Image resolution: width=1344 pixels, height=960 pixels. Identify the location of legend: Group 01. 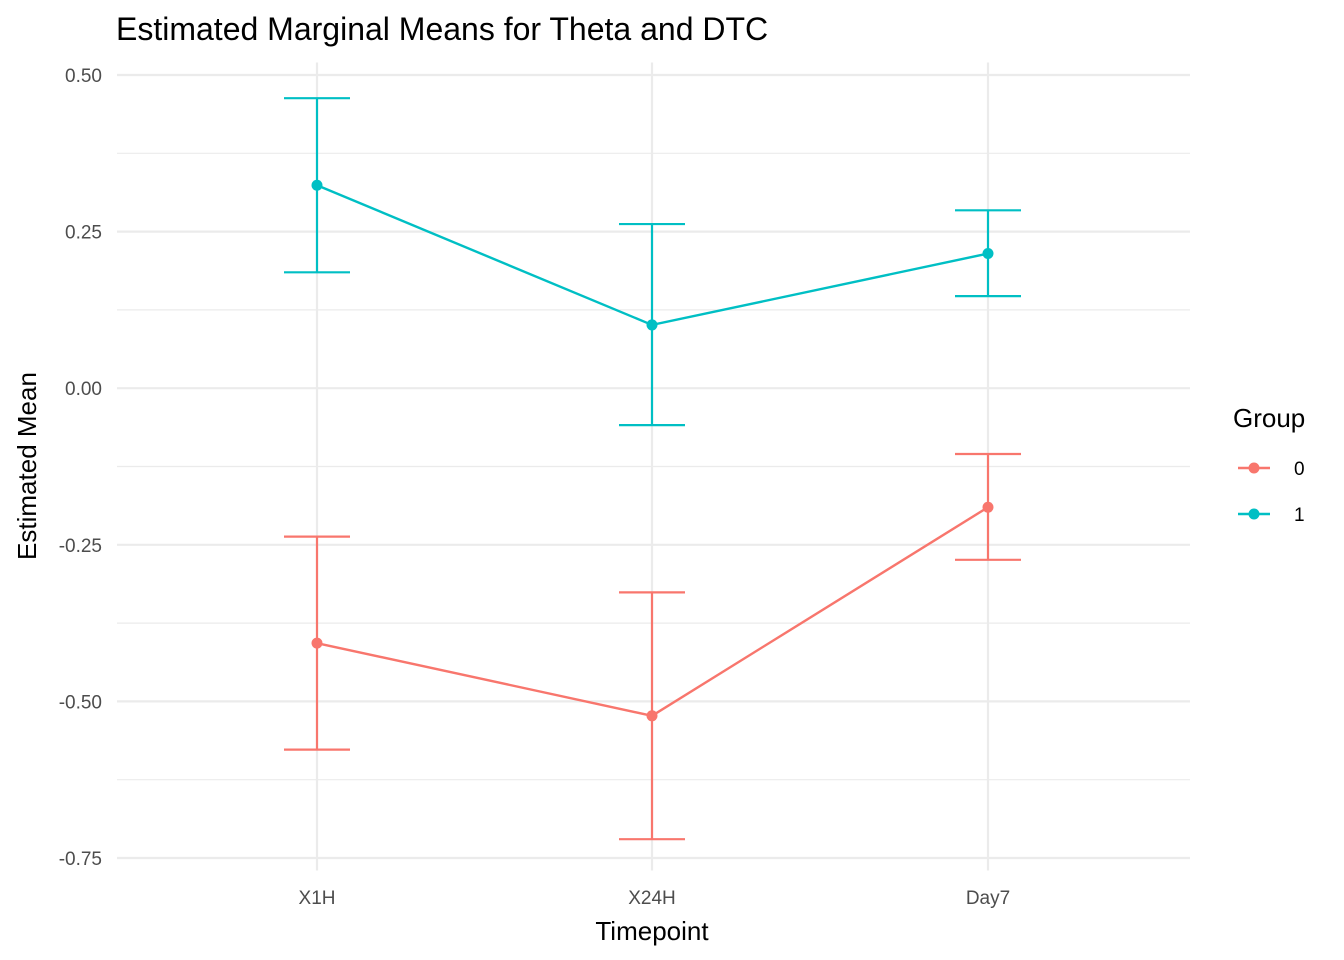
(1269, 464).